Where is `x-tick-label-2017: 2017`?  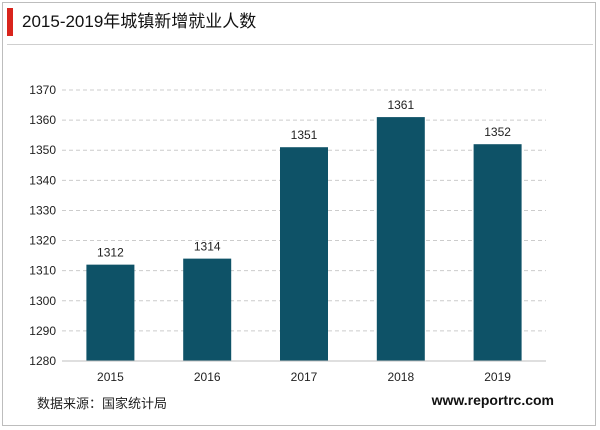
x-tick-label-2017: 2017 is located at coordinates (304, 377).